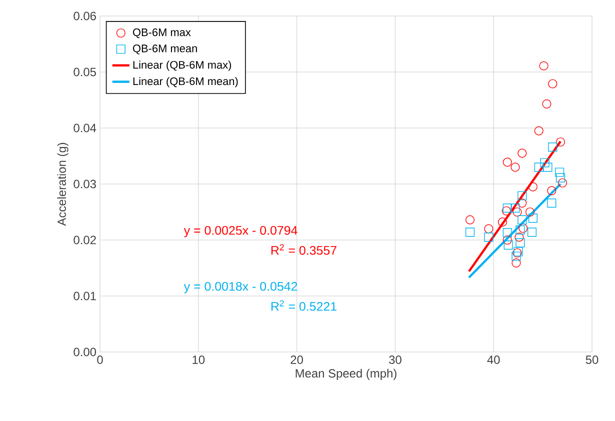 Image resolution: width=615 pixels, height=421 pixels. I want to click on annotation: y = 0.0025x - 0.0794, so click(241, 232).